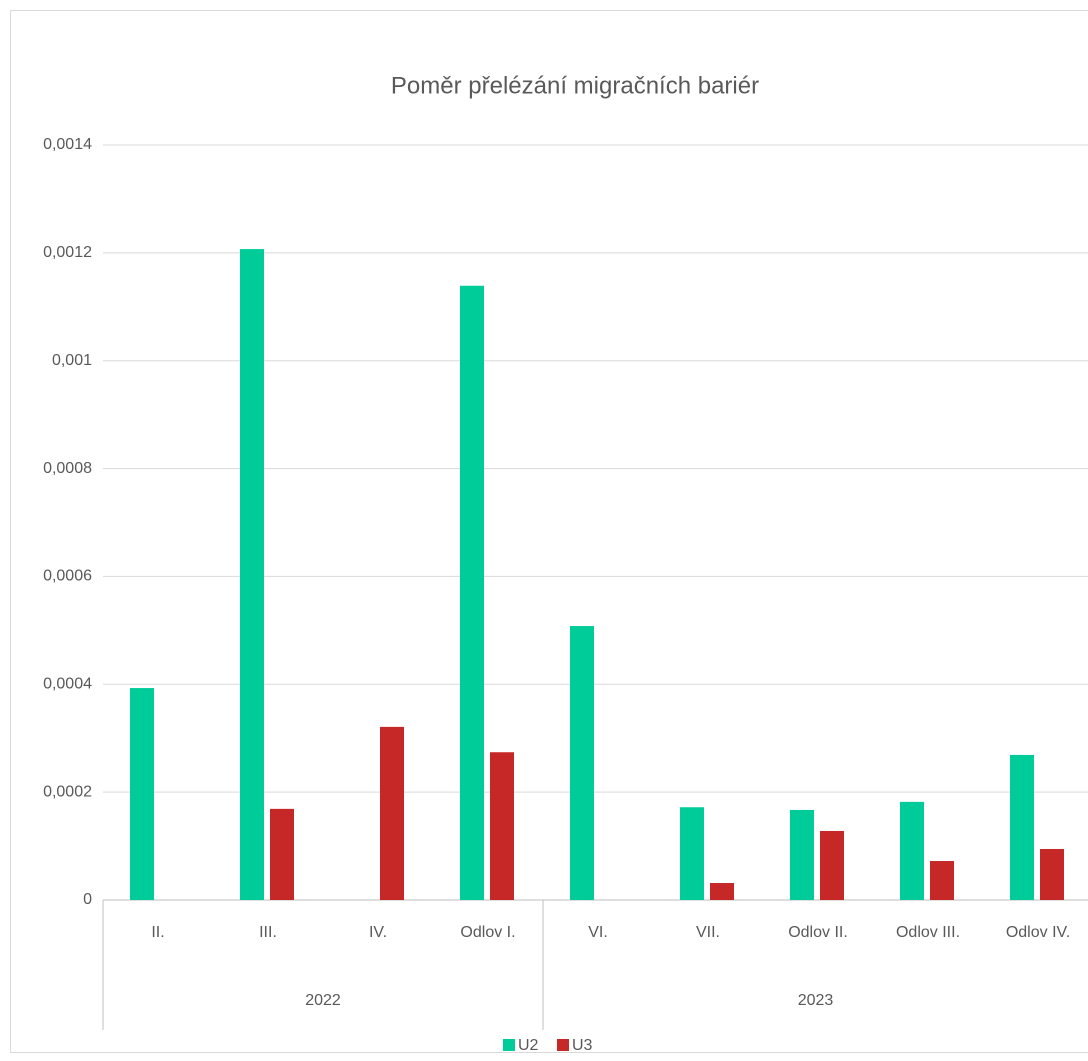 The width and height of the screenshot is (1088, 1061). Describe the element at coordinates (67, 576) in the screenshot. I see `y-tick-label: 0,0006` at that location.